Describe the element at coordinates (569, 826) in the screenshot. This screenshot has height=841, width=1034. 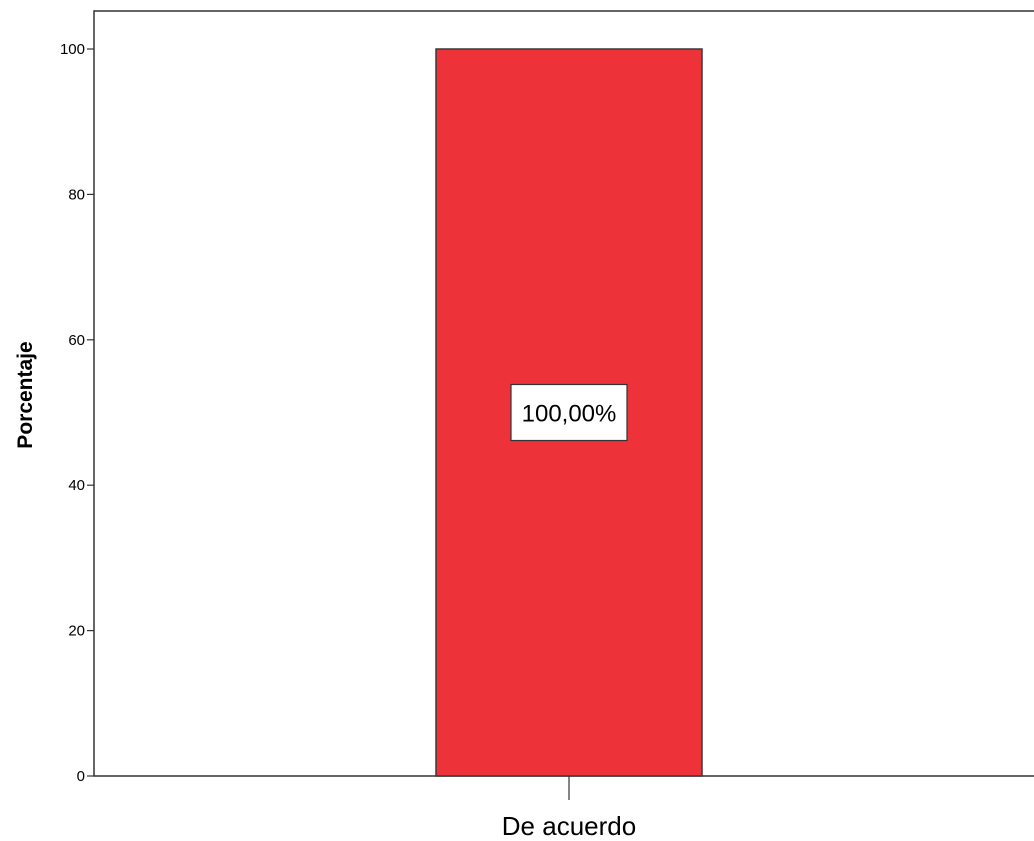
I see `x-tick-label: De acuerdo` at that location.